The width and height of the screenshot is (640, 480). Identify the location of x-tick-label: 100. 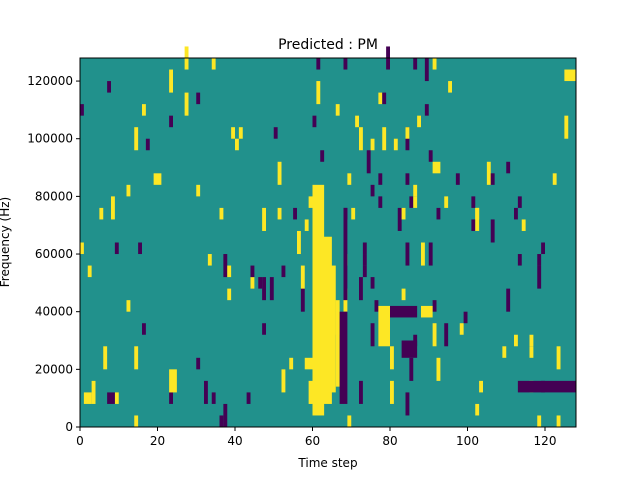
(467, 441).